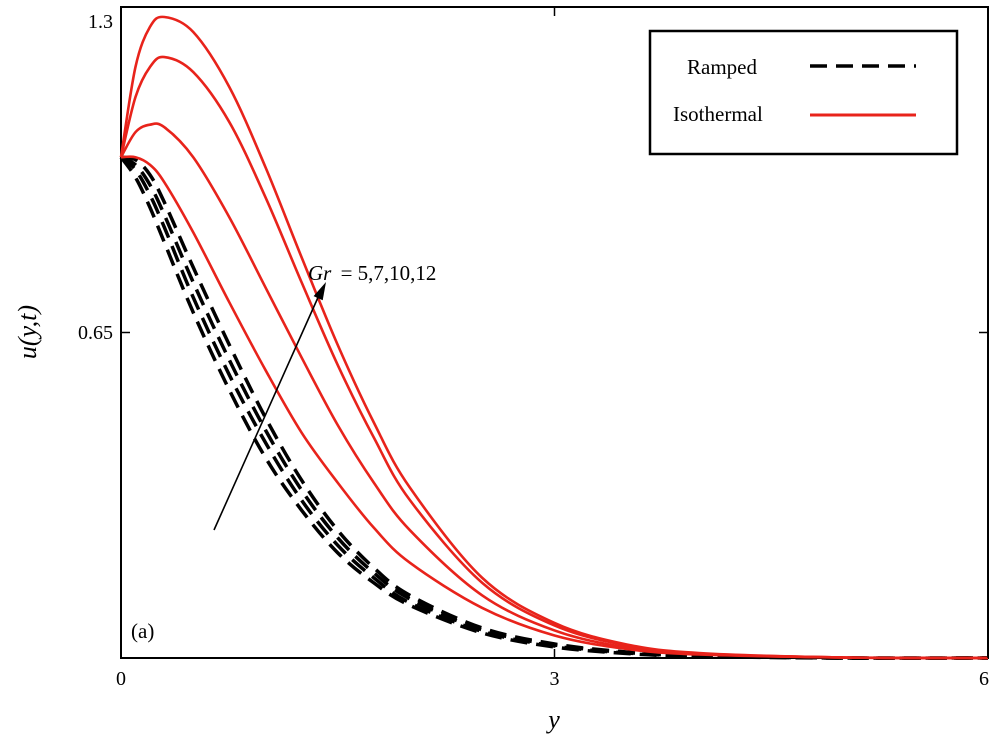 Image resolution: width=996 pixels, height=738 pixels. Describe the element at coordinates (27, 332) in the screenshot. I see `y-axis-title: u(y,t)` at that location.